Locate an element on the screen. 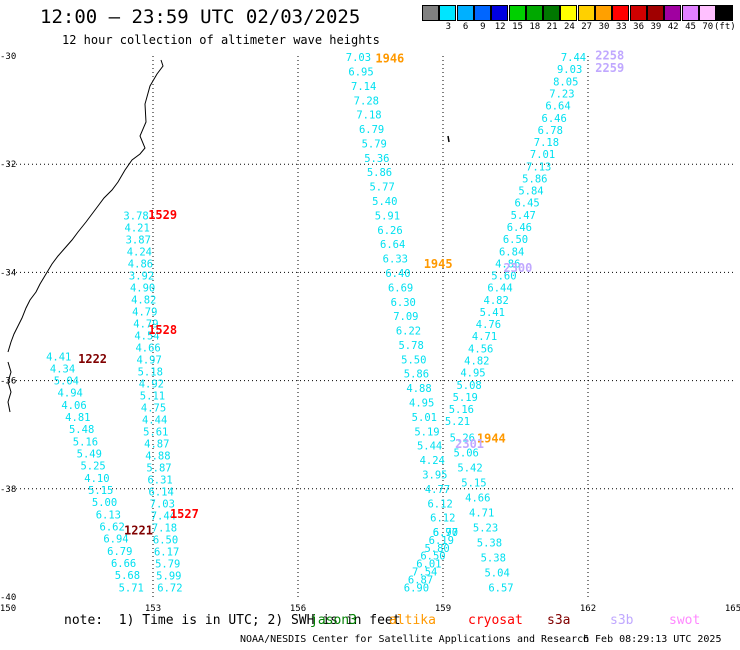 The height and width of the screenshot is (650, 740). wave-height-value: 6.57 is located at coordinates (500, 588).